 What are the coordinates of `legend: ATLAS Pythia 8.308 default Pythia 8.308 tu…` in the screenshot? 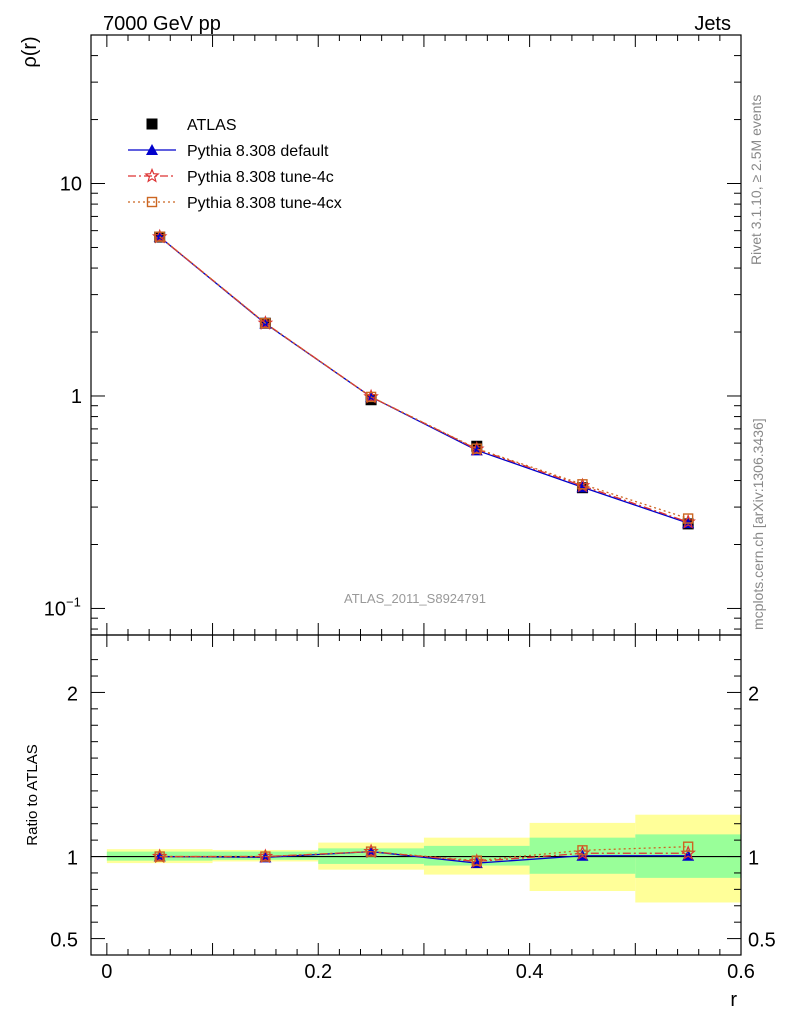 It's located at (235, 164).